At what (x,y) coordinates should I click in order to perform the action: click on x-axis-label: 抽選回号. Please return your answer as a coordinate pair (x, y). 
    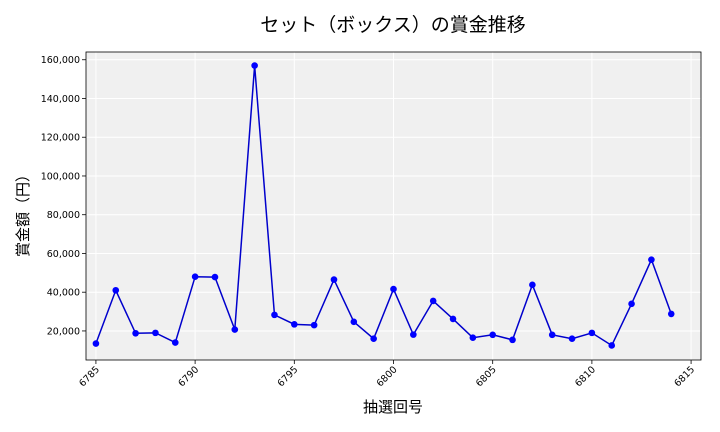
    Looking at the image, I should click on (393, 407).